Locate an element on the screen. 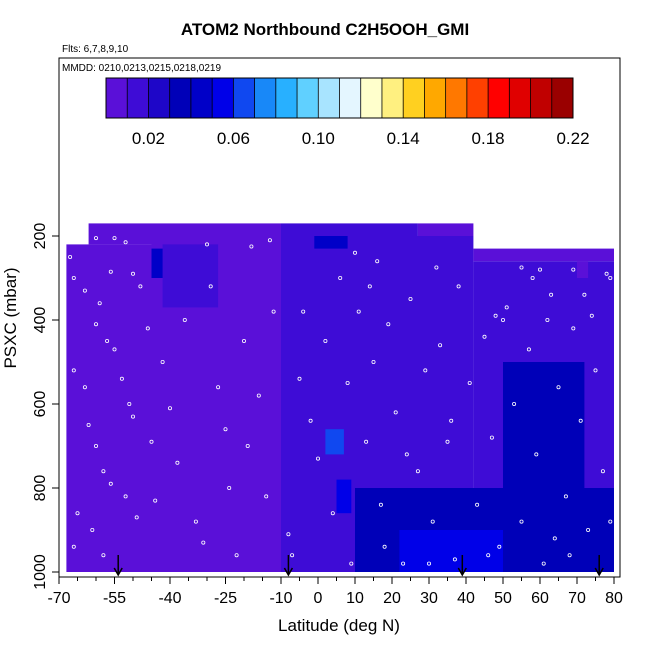  x-tick-label: 20 is located at coordinates (392, 598).